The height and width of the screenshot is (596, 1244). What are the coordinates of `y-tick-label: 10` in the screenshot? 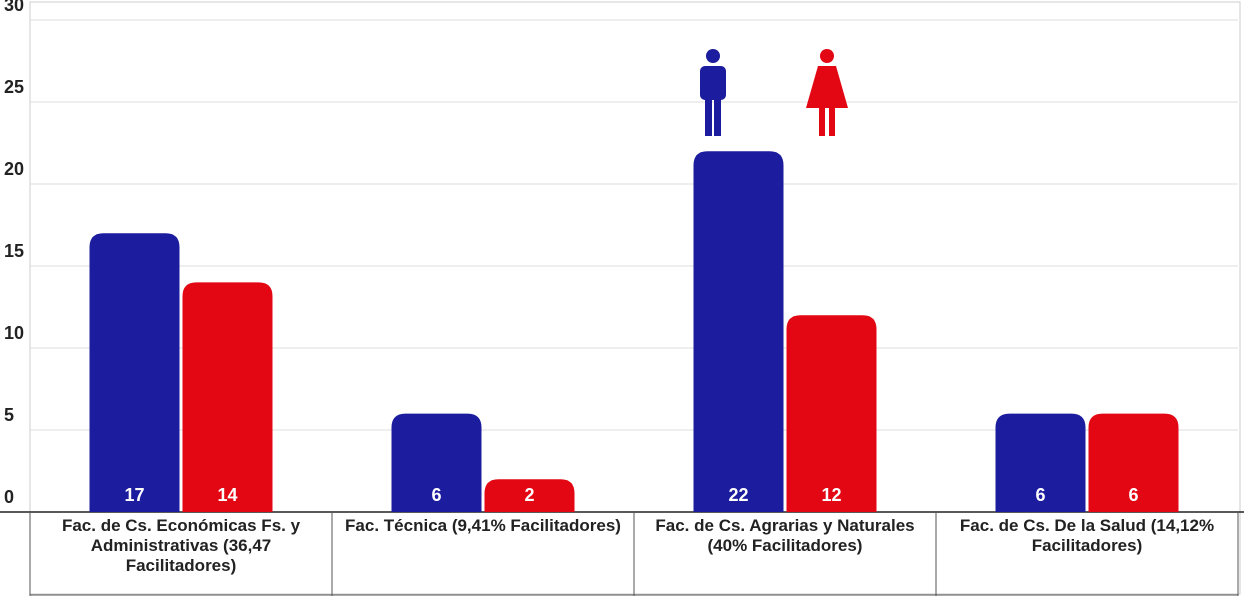 It's located at (14, 333).